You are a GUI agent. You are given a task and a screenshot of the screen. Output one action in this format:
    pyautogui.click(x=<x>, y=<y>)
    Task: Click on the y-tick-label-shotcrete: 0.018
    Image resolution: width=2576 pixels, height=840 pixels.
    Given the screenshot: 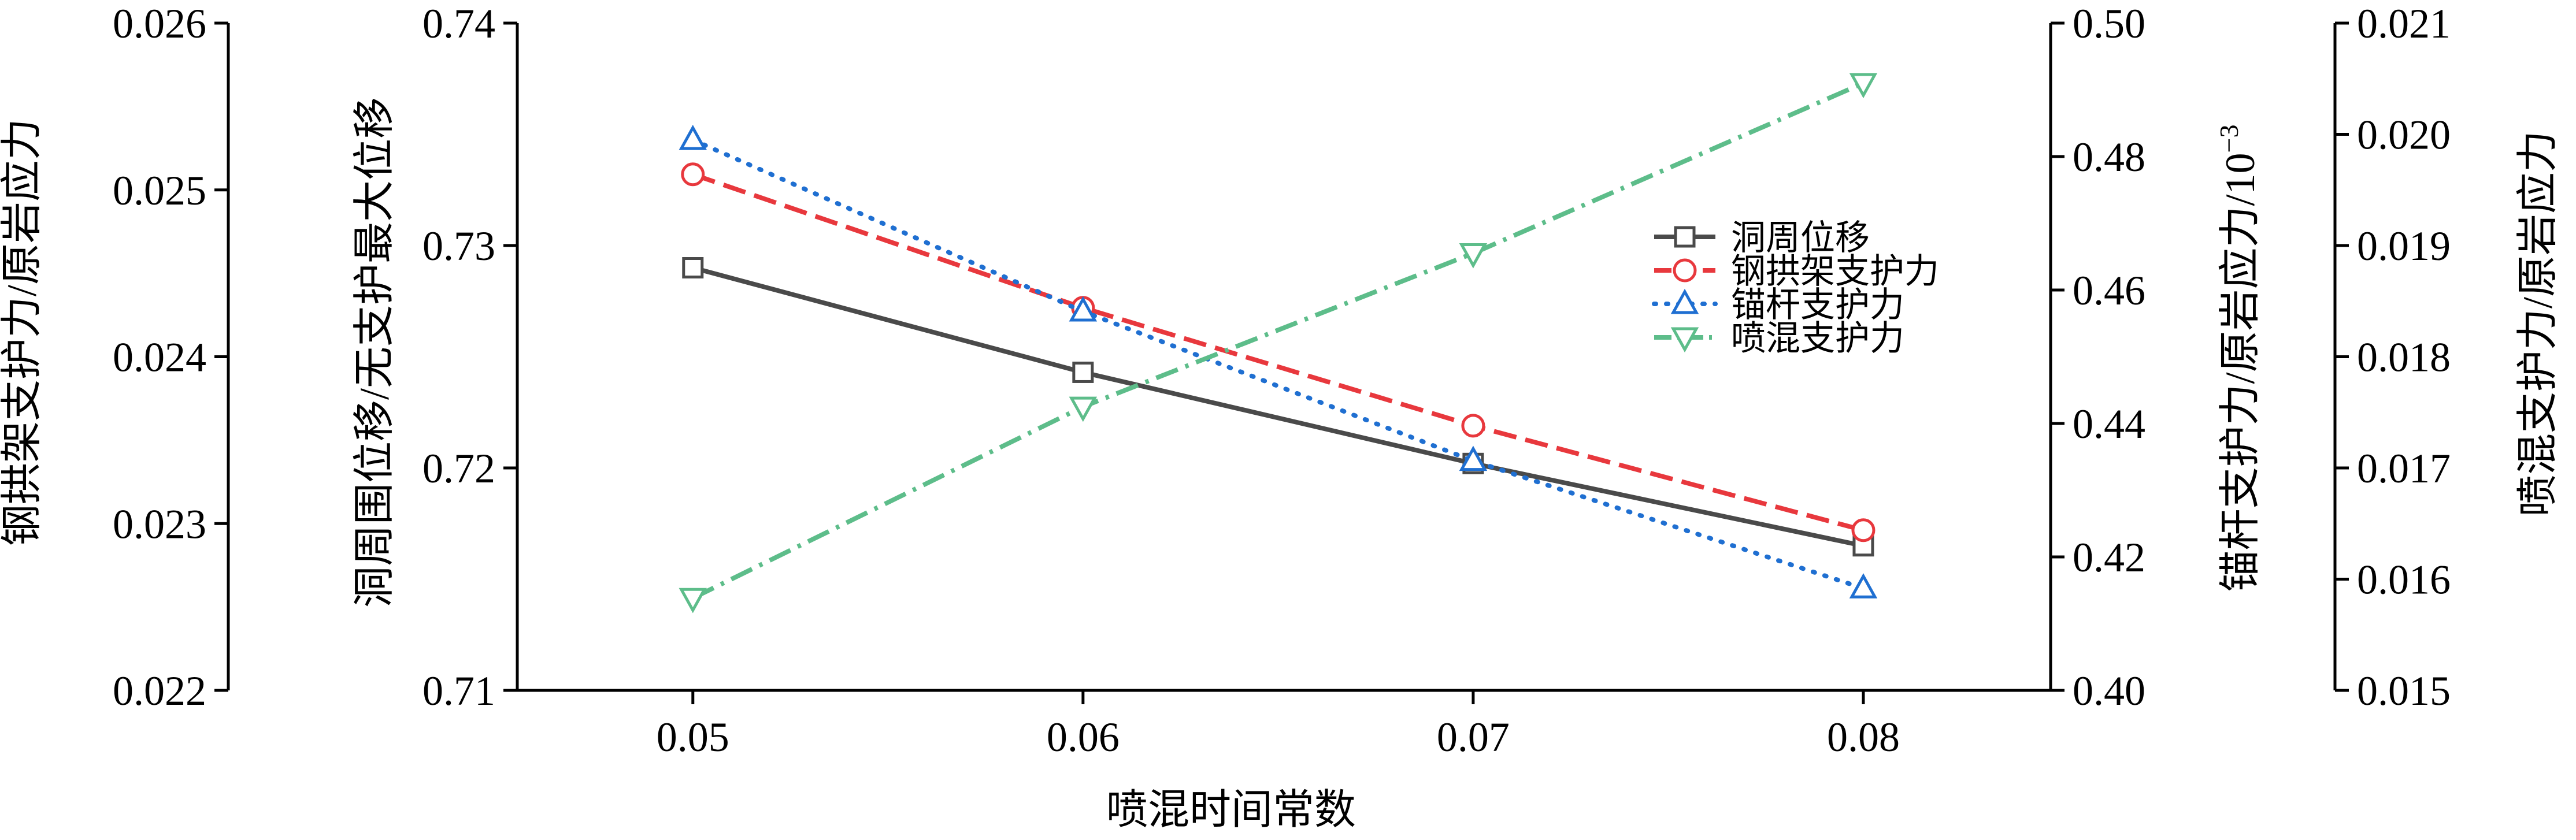 What is the action you would take?
    pyautogui.click(x=2404, y=358)
    